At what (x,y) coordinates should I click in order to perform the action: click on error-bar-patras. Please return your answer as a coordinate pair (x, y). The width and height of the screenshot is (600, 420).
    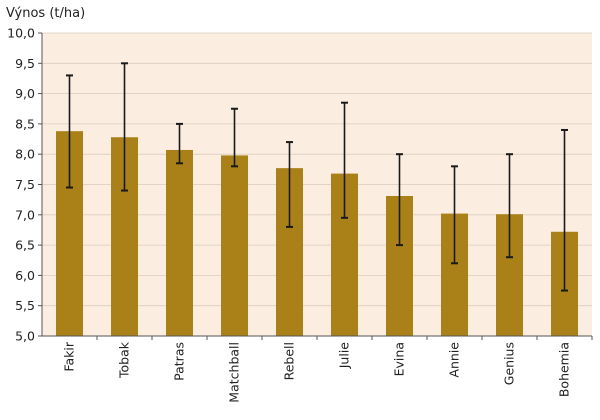
    Looking at the image, I should click on (179, 143).